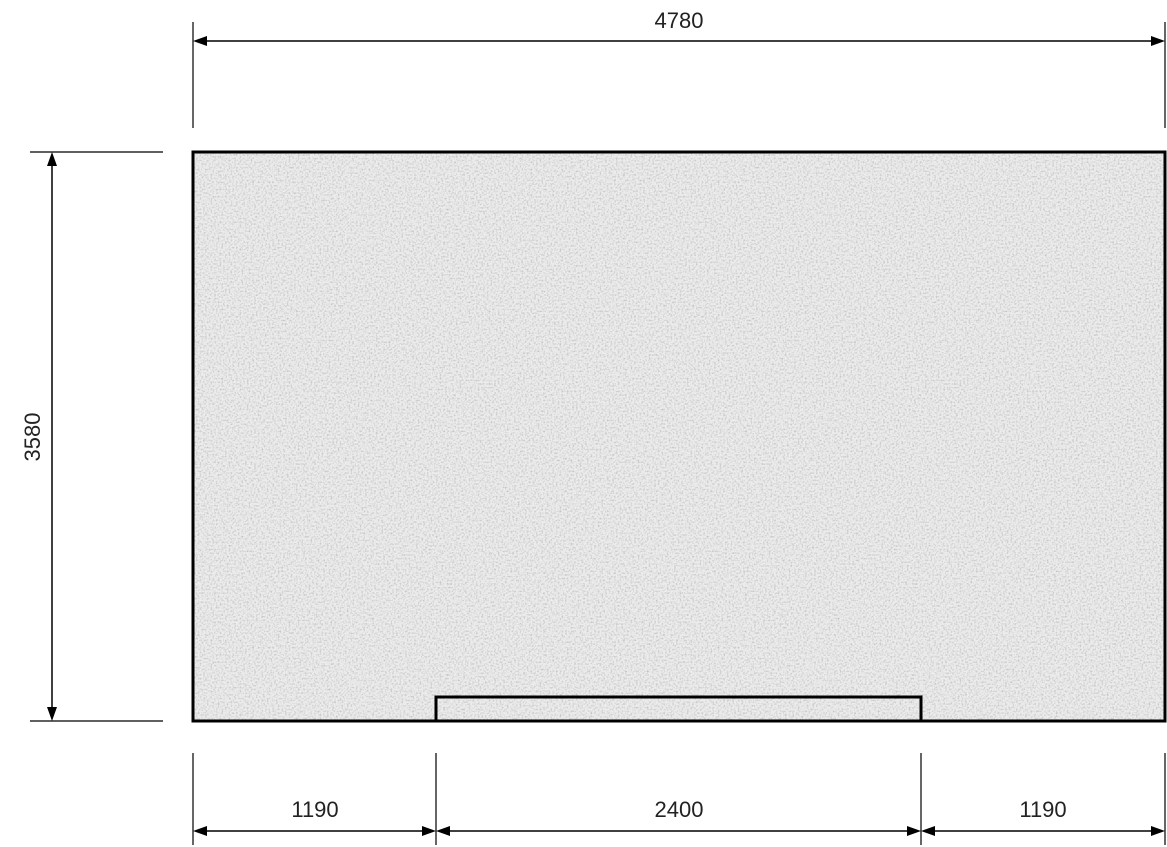 Image resolution: width=1167 pixels, height=847 pixels. Describe the element at coordinates (200, 41) in the screenshot. I see `arrowhead-top-left` at that location.